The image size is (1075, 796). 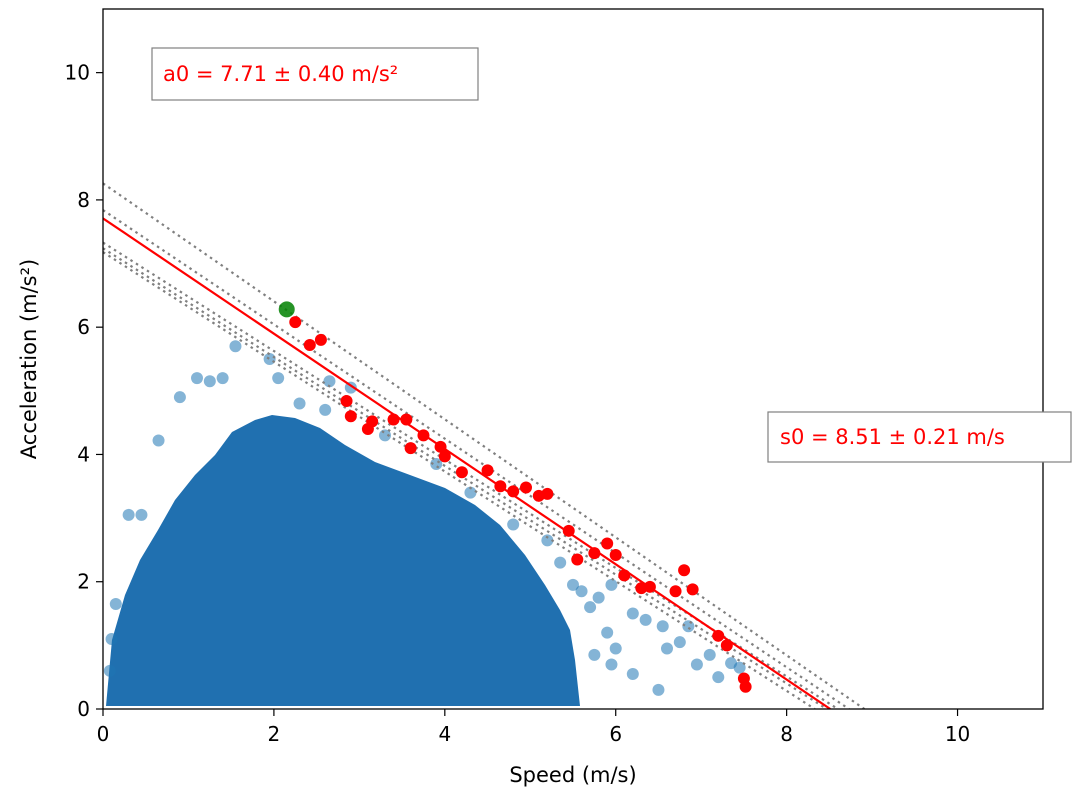 What do you see at coordinates (957, 734) in the screenshot?
I see `x-tick-label: 10` at bounding box center [957, 734].